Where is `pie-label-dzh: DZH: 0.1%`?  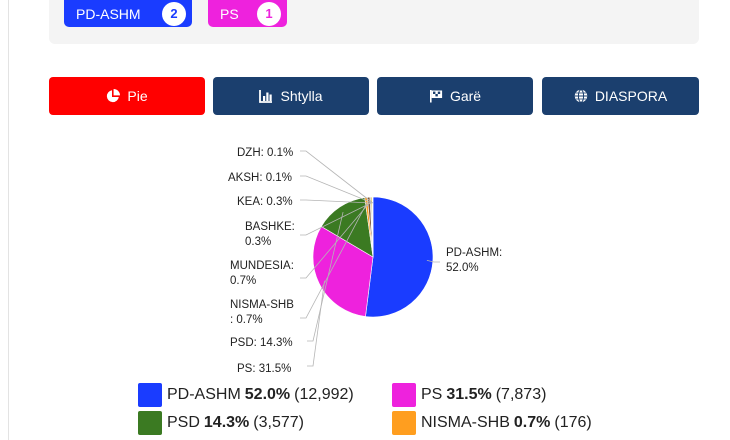 pie-label-dzh: DZH: 0.1% is located at coordinates (265, 153).